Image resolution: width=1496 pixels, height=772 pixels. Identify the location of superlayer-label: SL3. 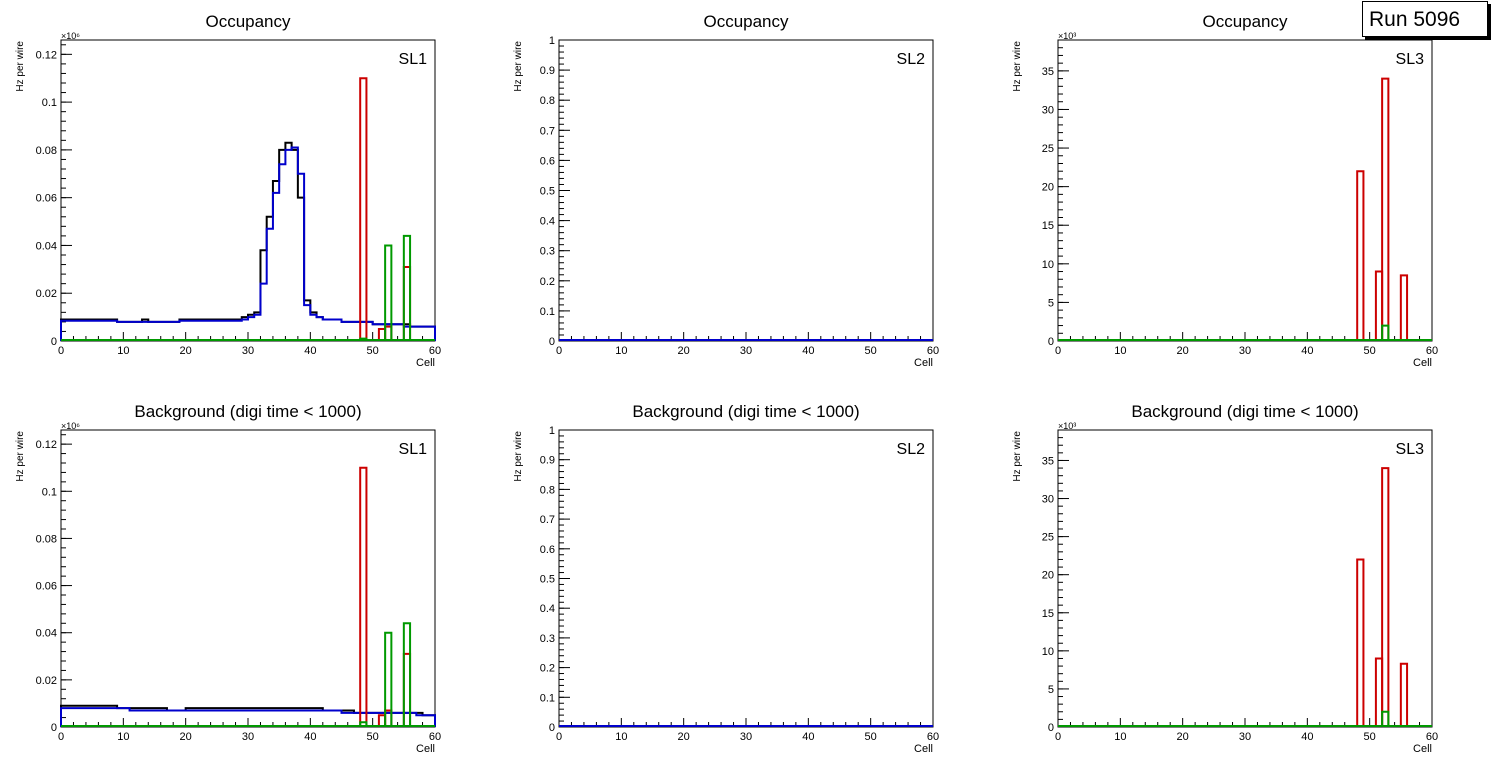
(1410, 59).